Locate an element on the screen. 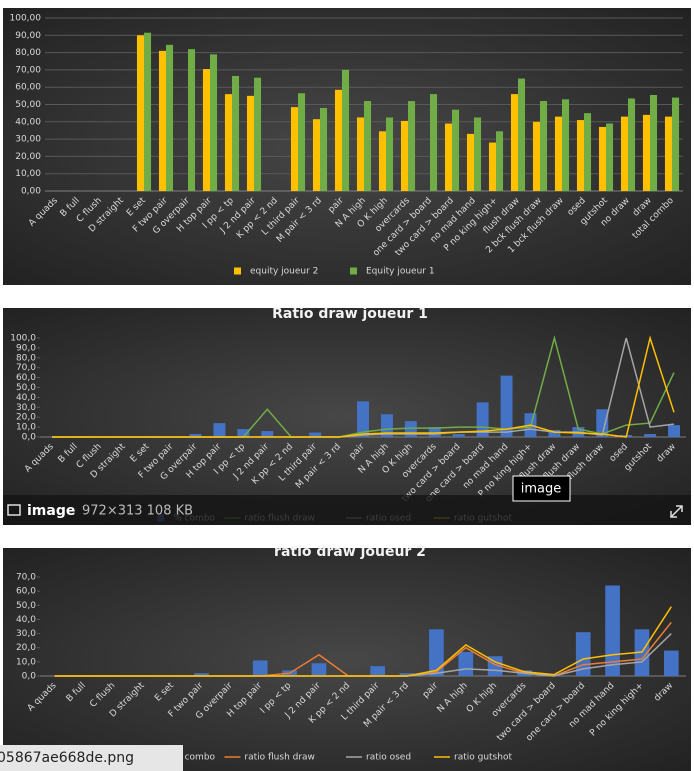  y-tick-label: 30,00 is located at coordinates (28, 140).